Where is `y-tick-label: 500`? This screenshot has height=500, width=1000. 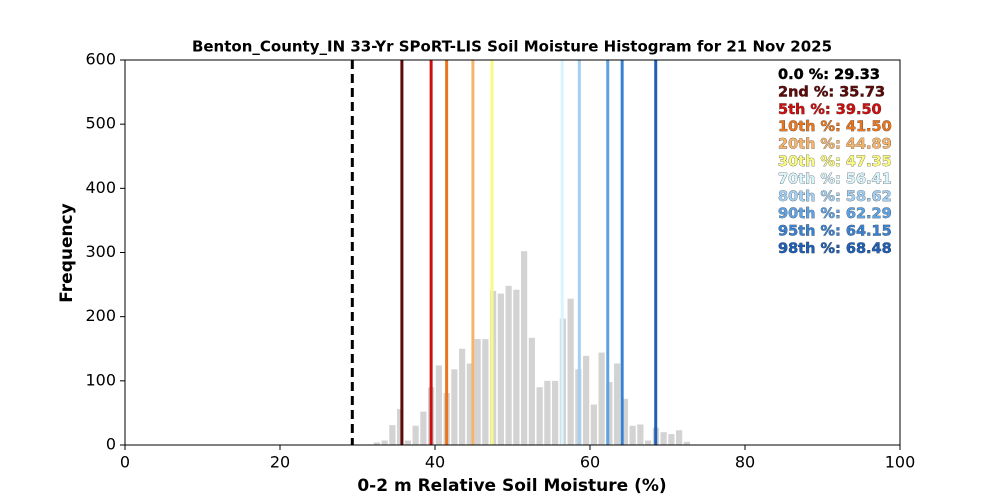
y-tick-label: 500 is located at coordinates (100, 123).